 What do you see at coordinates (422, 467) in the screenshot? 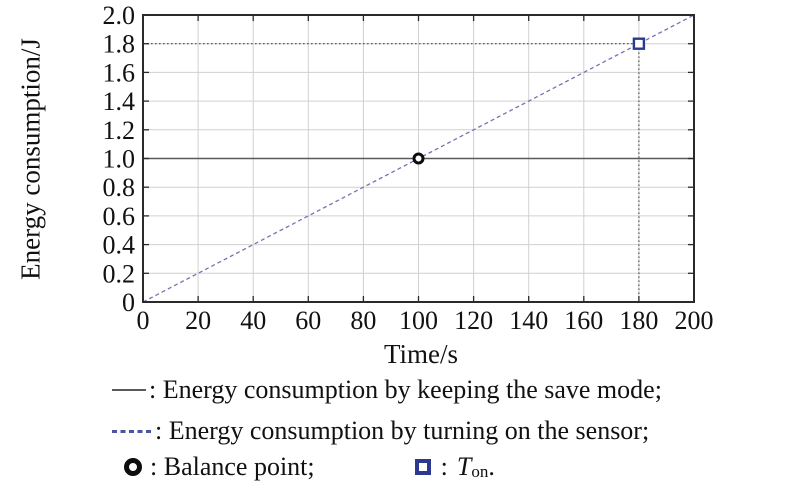
I see `ton-marker-icon` at bounding box center [422, 467].